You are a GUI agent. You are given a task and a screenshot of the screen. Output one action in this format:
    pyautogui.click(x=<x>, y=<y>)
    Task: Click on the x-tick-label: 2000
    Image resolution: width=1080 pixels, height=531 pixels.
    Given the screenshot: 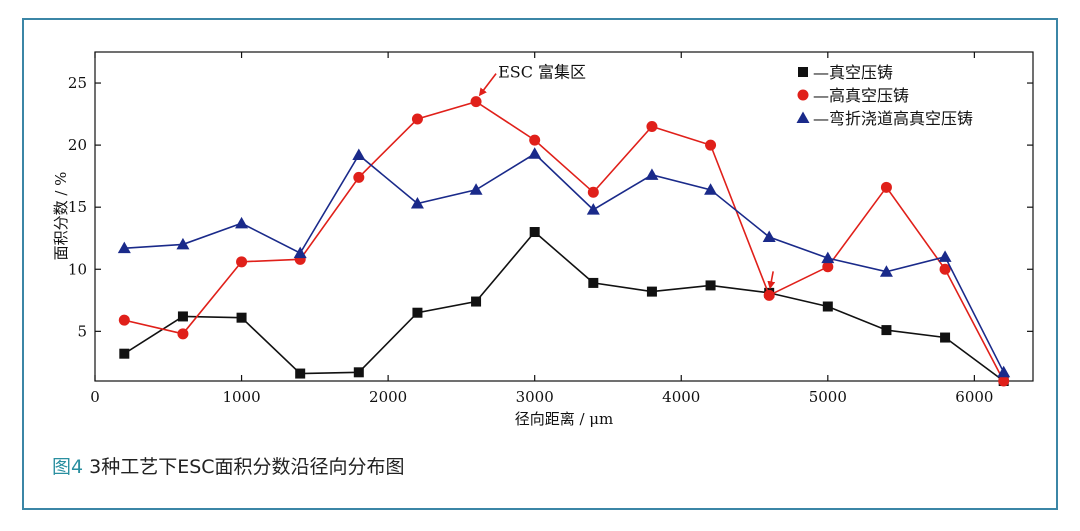 What is the action you would take?
    pyautogui.click(x=388, y=397)
    